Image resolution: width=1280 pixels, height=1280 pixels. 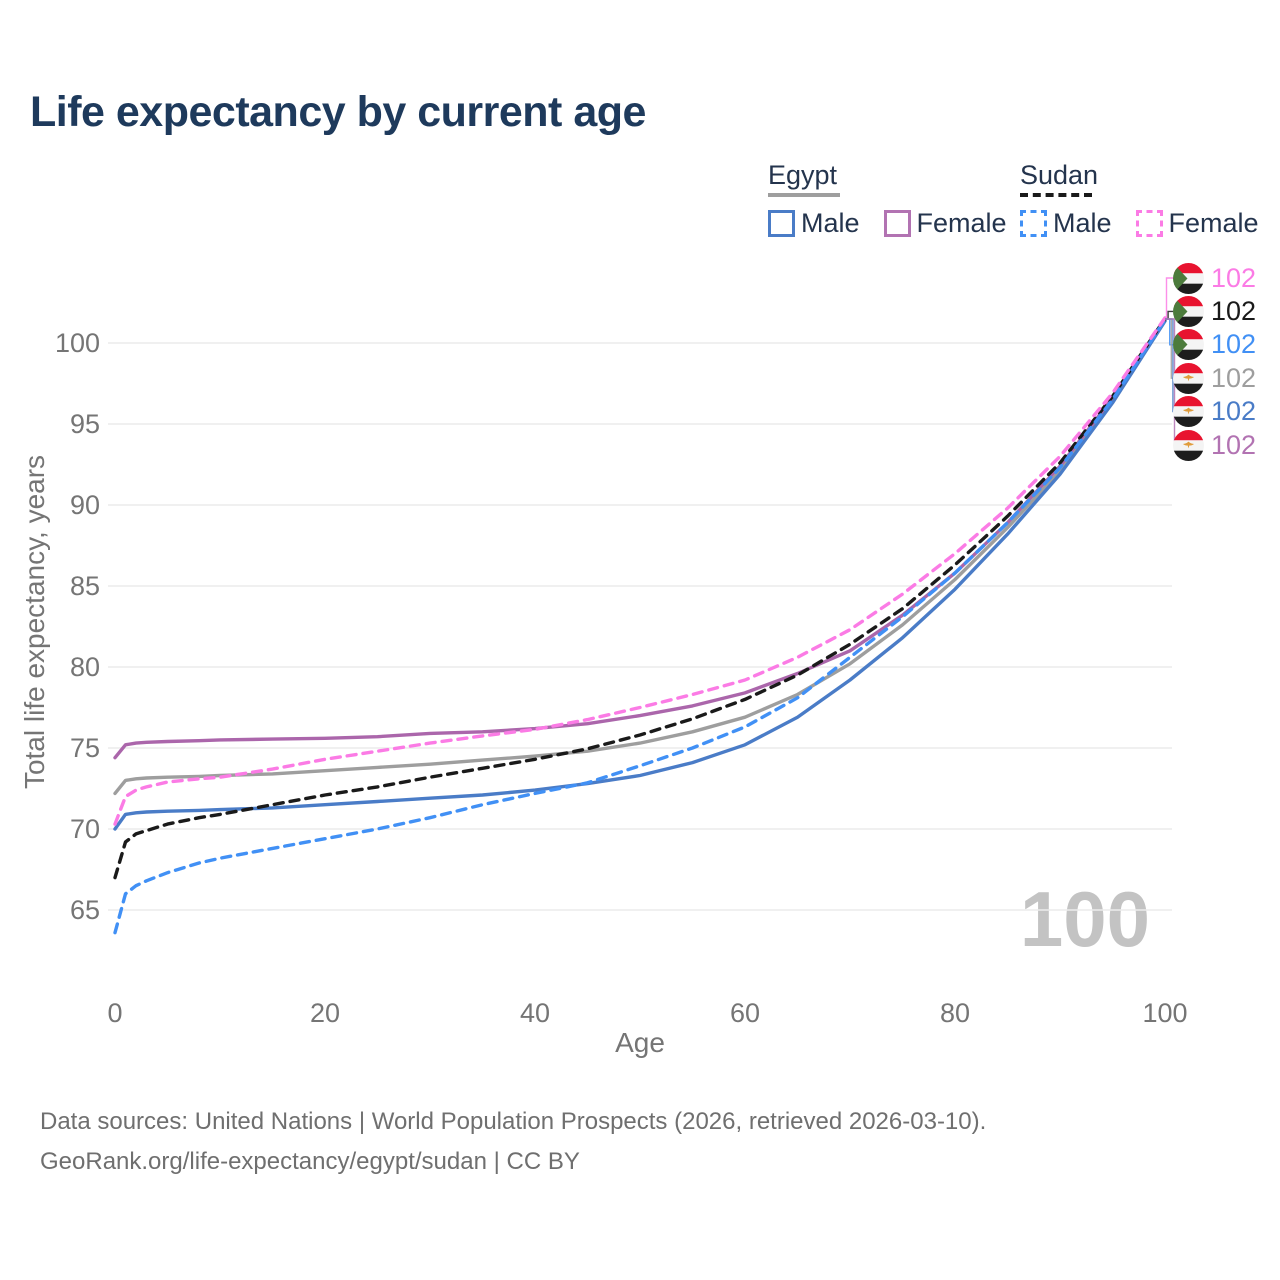 I want to click on x-tick-label: 0, so click(x=114, y=1013).